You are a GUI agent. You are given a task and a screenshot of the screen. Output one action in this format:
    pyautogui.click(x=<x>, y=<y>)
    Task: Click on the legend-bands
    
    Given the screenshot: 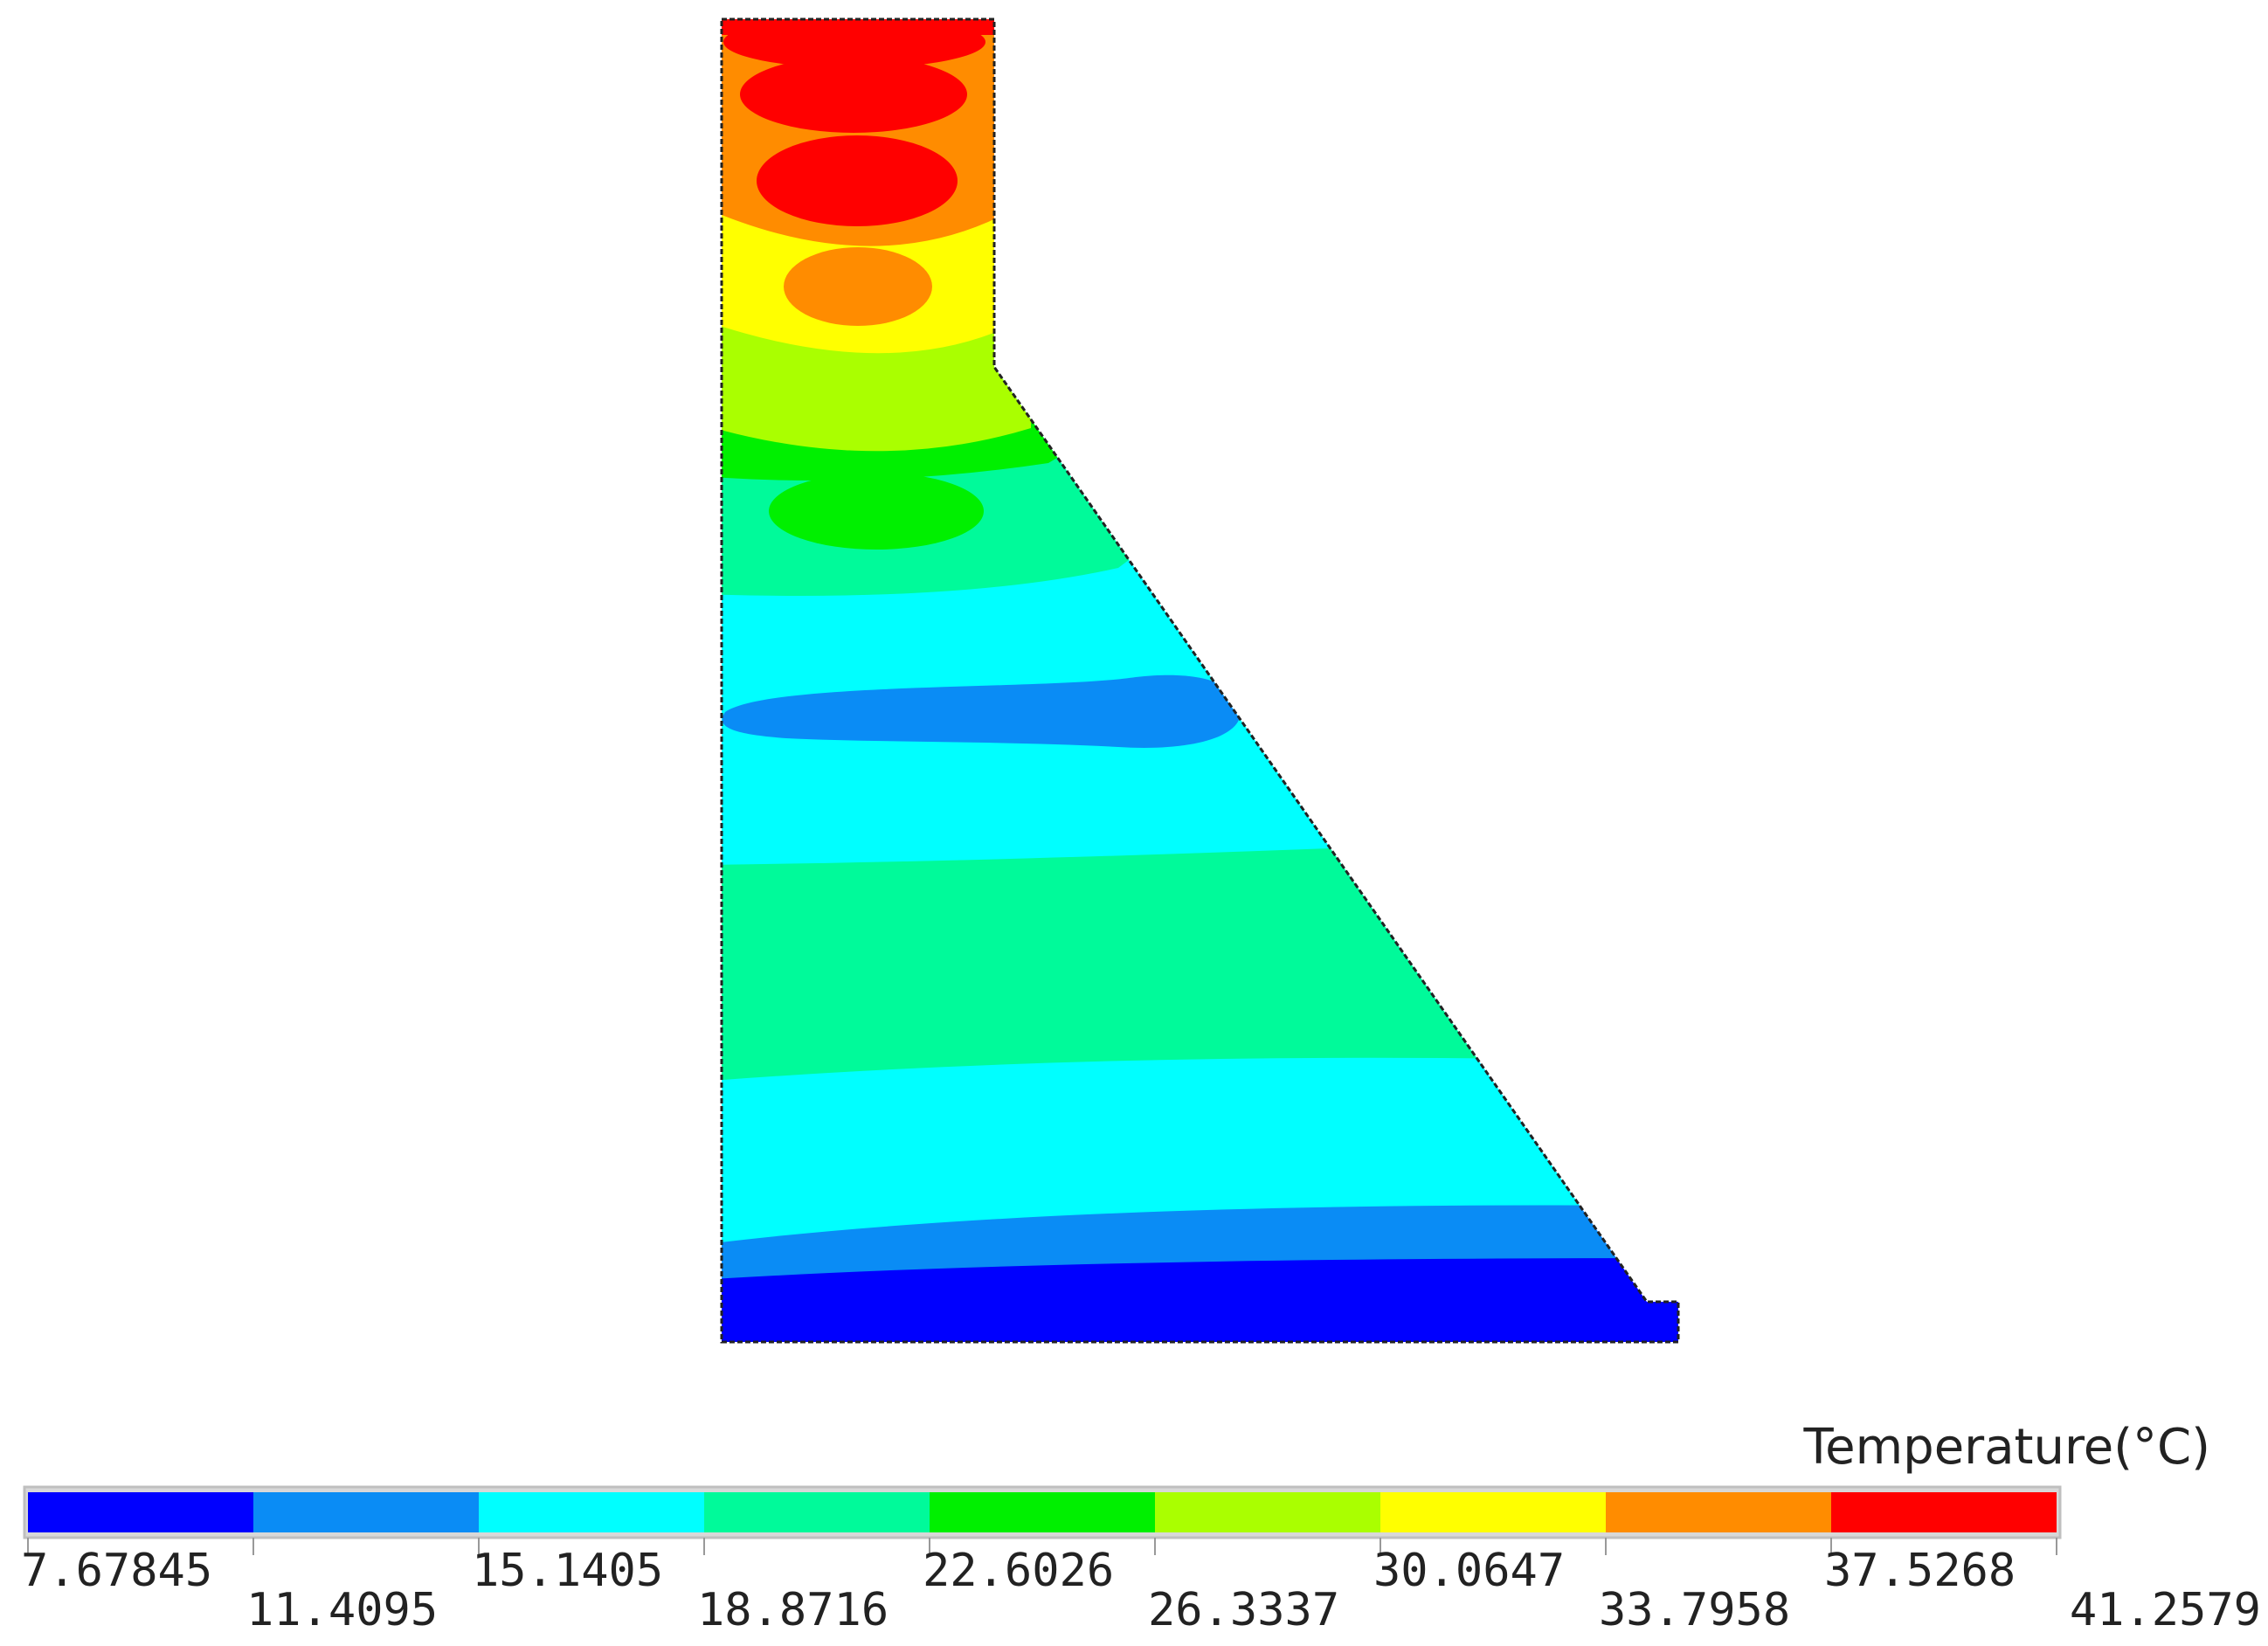 What is the action you would take?
    pyautogui.click(x=1043, y=1512)
    